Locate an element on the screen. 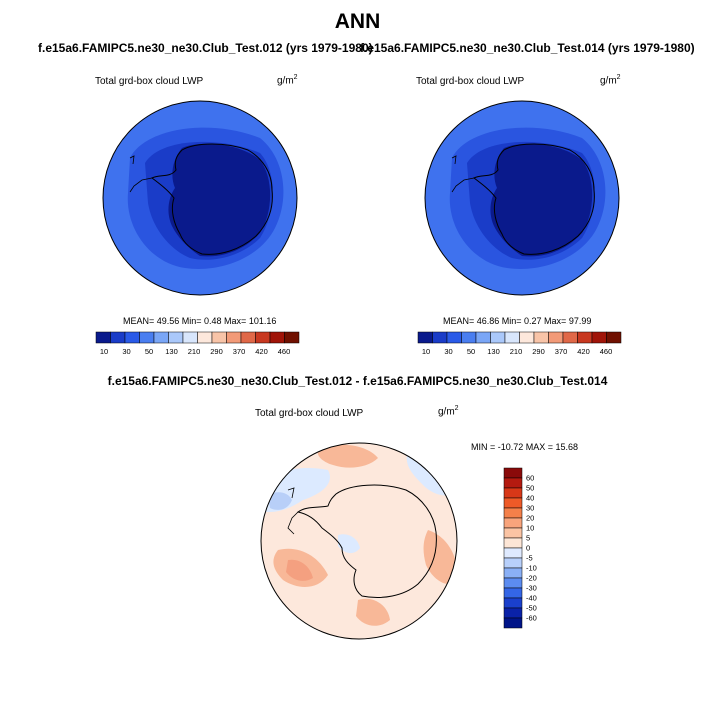 This screenshot has width=715, height=716. colorbar-tick-label: -5 is located at coordinates (529, 558).